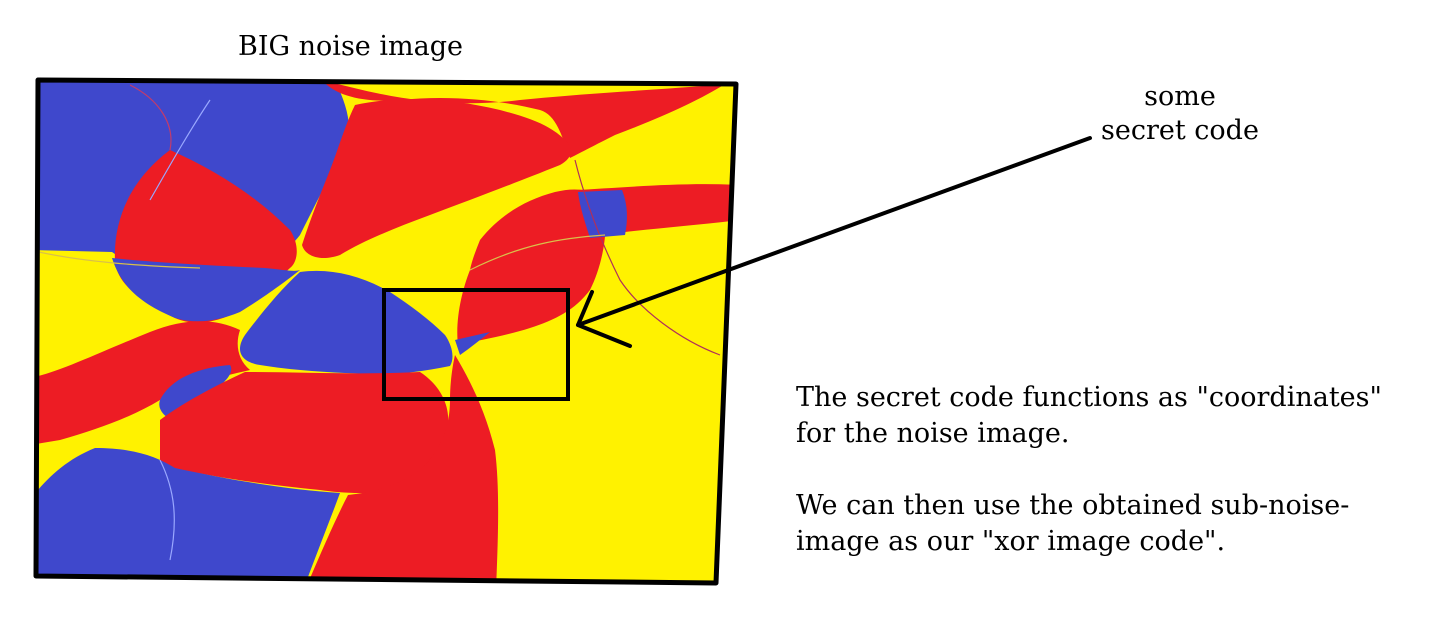  I want to click on explanation-line: image as our "xor image code"., so click(1011, 541).